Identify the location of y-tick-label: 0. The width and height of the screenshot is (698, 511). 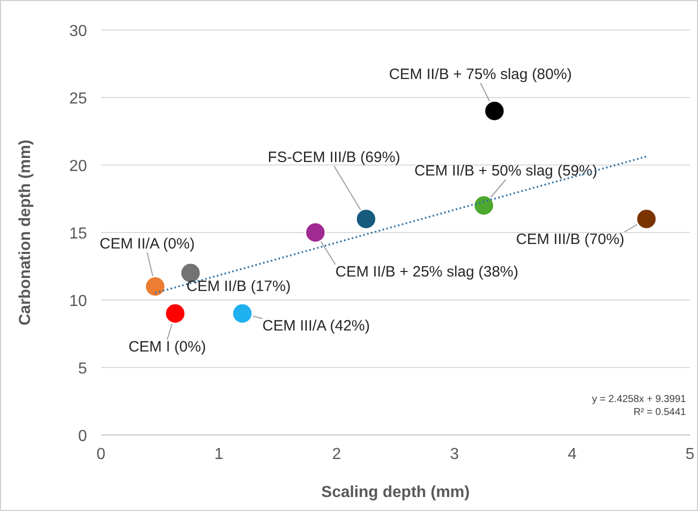
(83, 436).